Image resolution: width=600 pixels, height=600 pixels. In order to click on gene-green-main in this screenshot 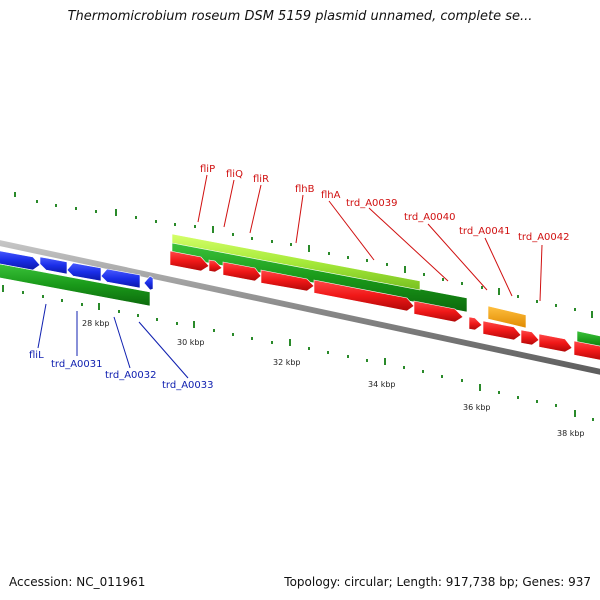, I will do `click(319, 277)`.